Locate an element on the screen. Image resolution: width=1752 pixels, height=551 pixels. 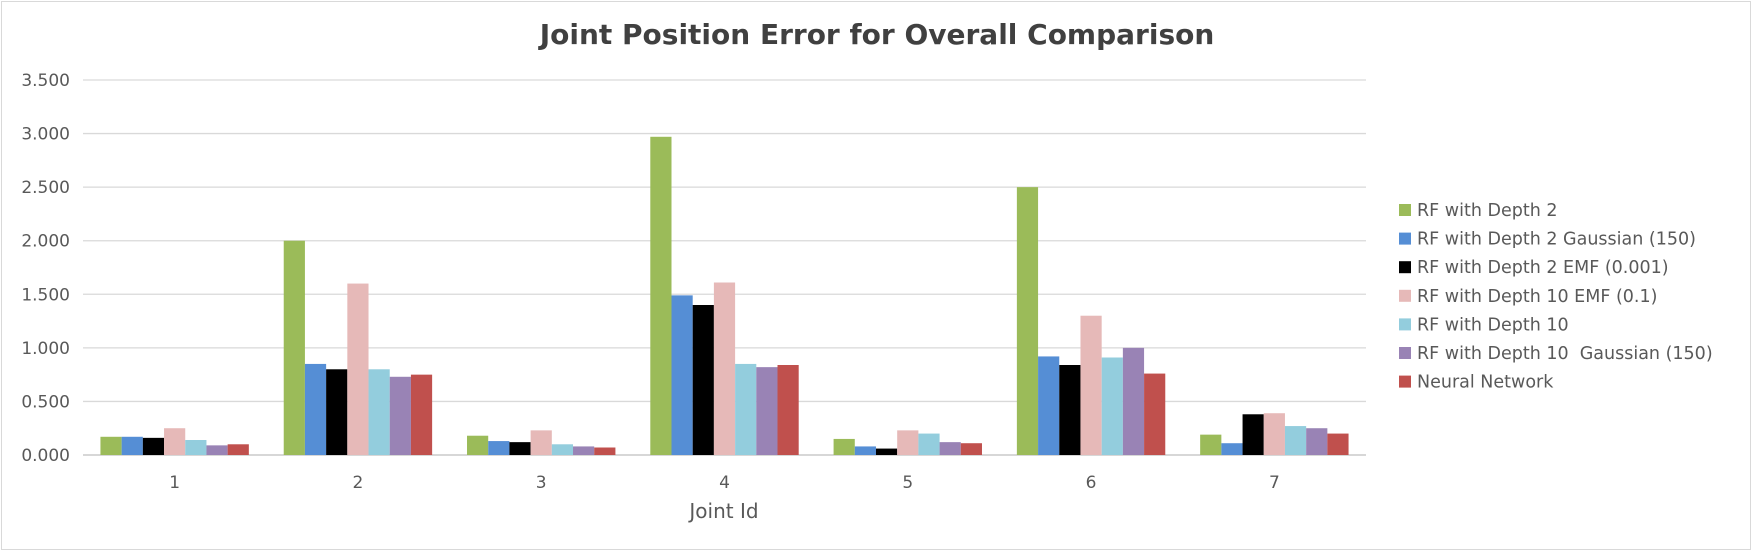
y-tick-label: 0.500 is located at coordinates (45, 402).